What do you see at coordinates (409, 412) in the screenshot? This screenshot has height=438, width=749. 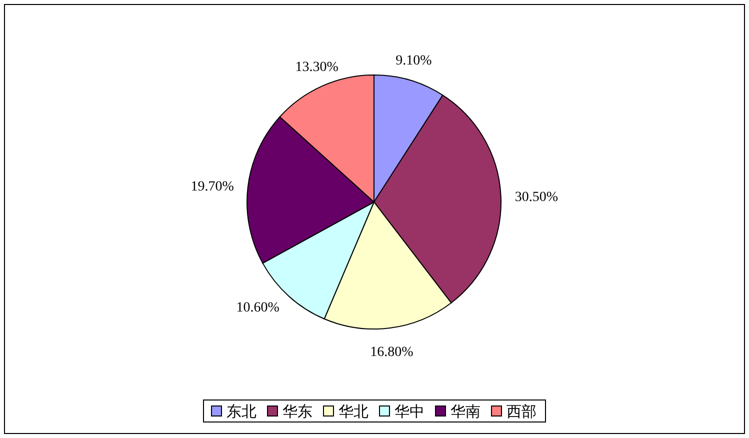 I see `legend-label: 华中` at bounding box center [409, 412].